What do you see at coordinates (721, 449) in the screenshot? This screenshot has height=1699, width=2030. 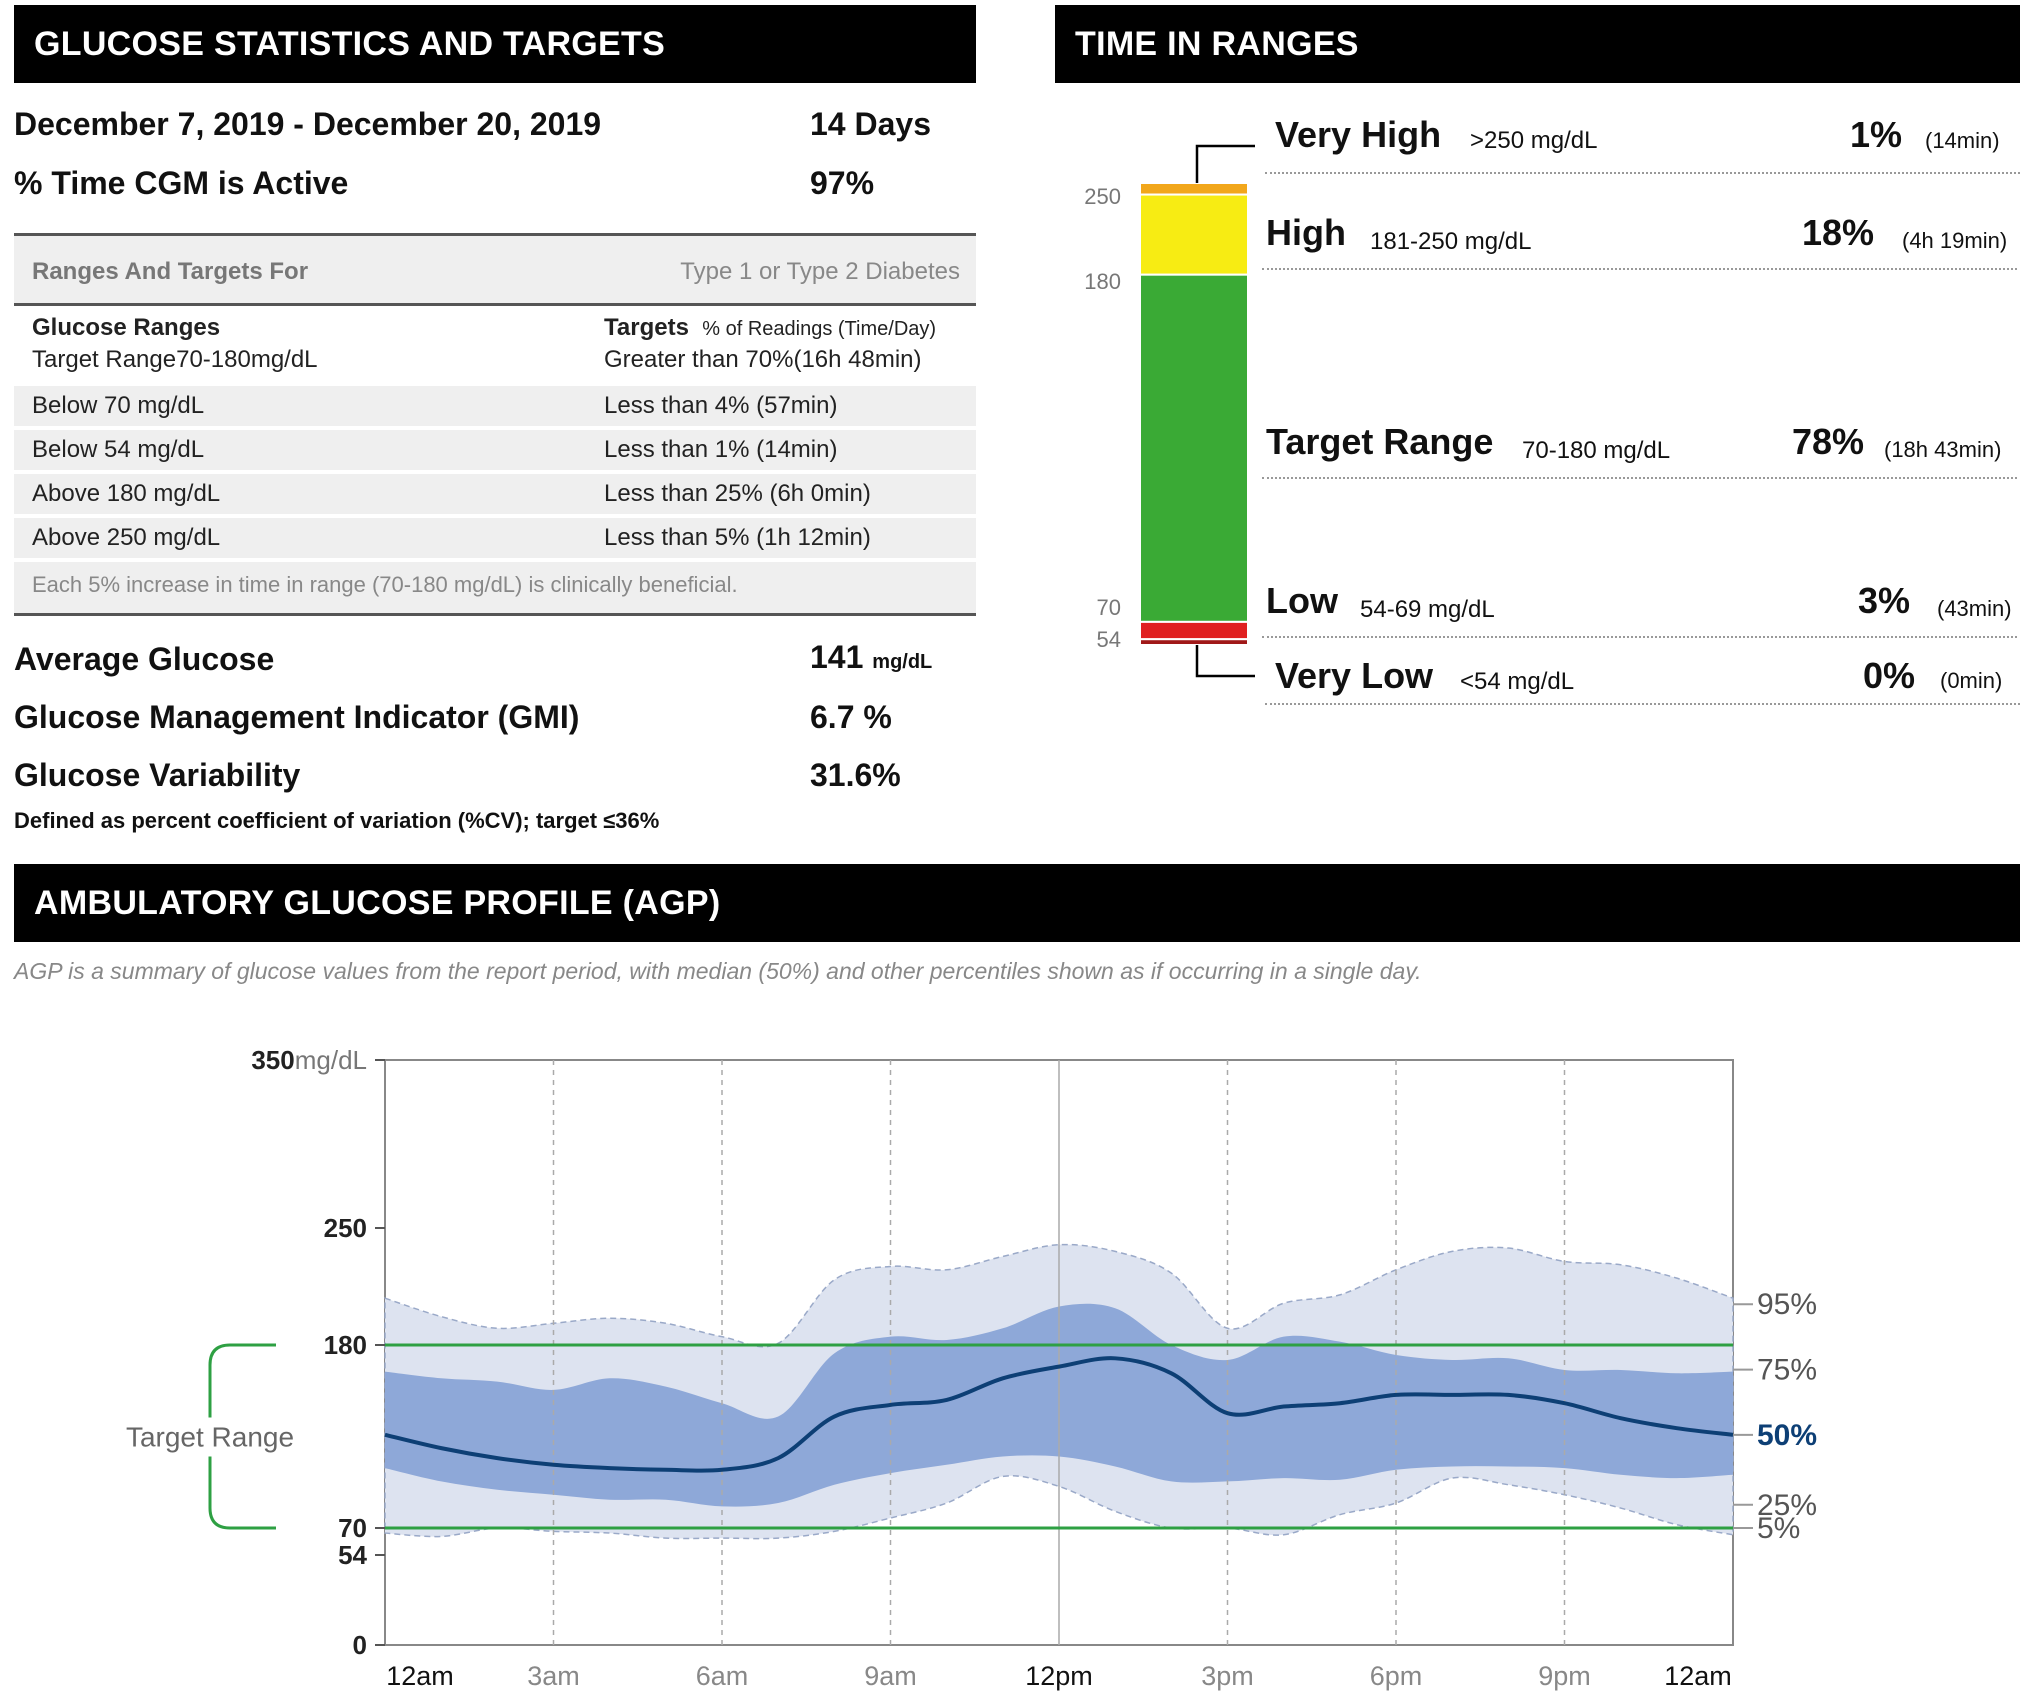 I see `target-cell: Less than 1% (14min)` at bounding box center [721, 449].